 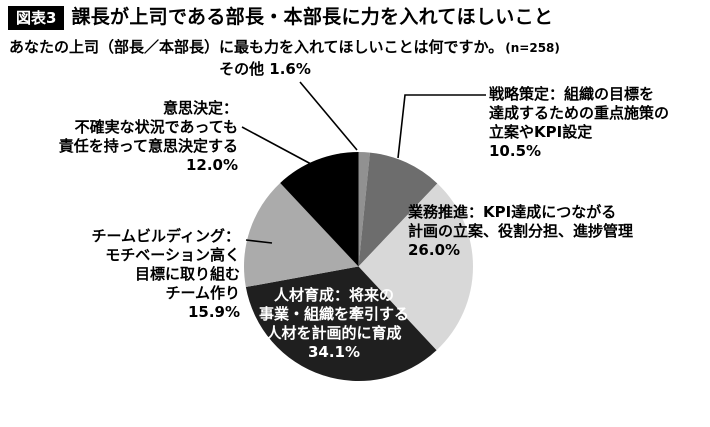 I want to click on label-decision-making: 意思決定： 不確実な状況であっても 責任を持って意思決定する 12.0%, so click(x=148, y=137).